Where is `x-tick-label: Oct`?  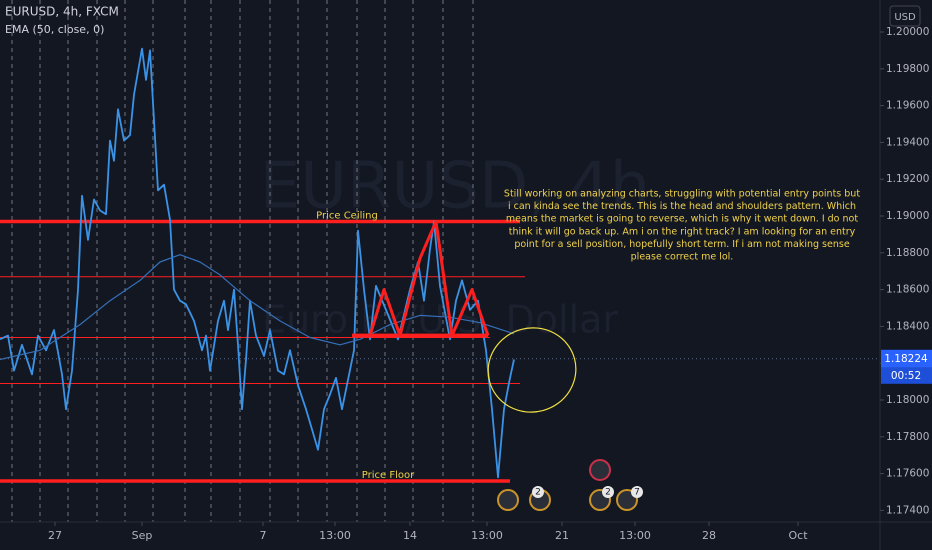 x-tick-label: Oct is located at coordinates (798, 535).